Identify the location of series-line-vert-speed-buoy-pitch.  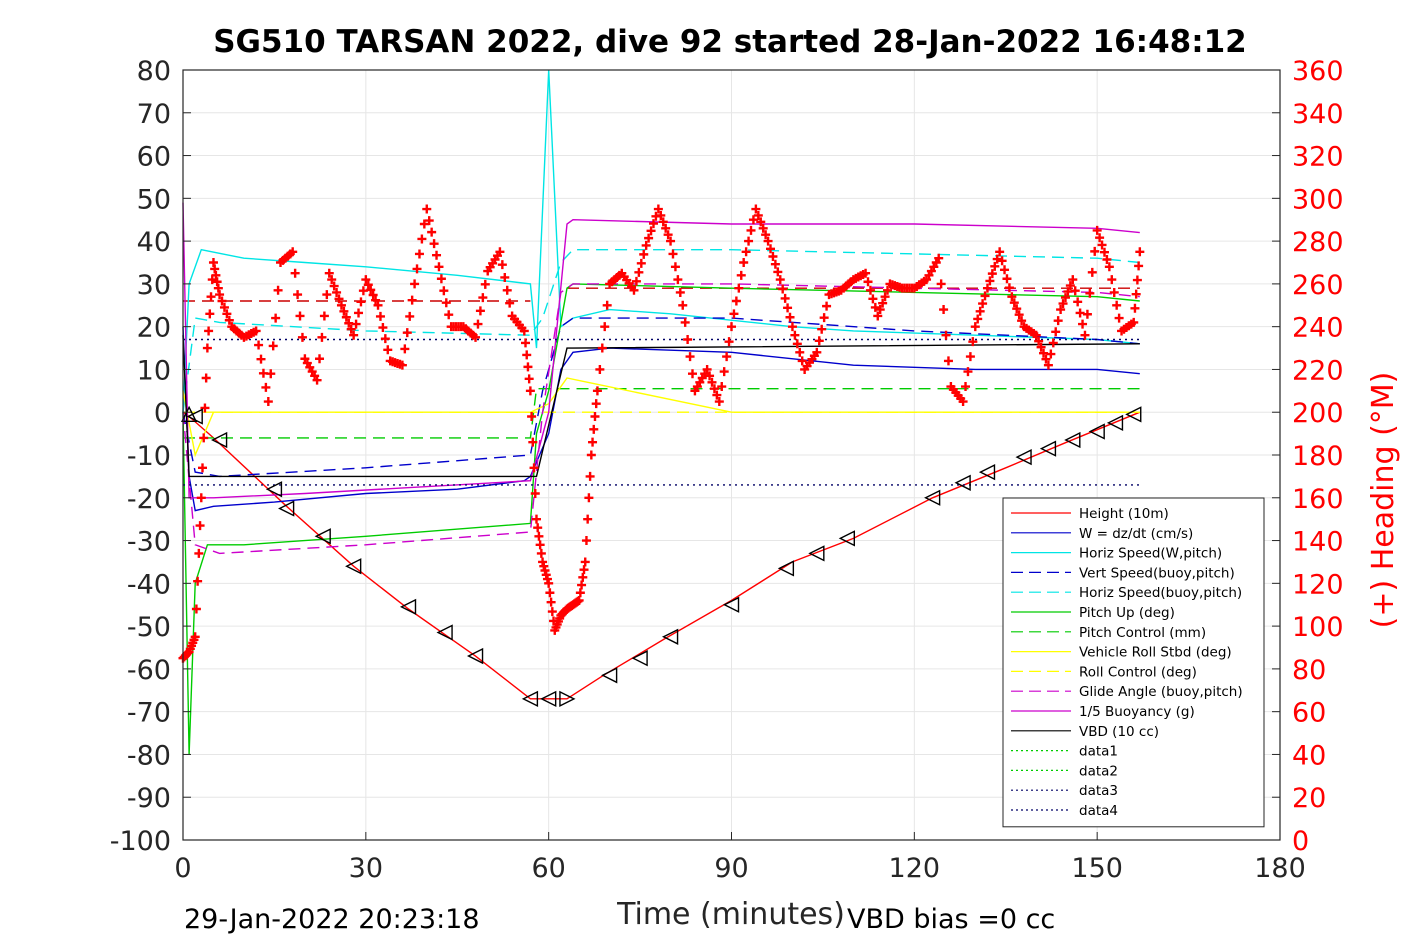
(661, 397).